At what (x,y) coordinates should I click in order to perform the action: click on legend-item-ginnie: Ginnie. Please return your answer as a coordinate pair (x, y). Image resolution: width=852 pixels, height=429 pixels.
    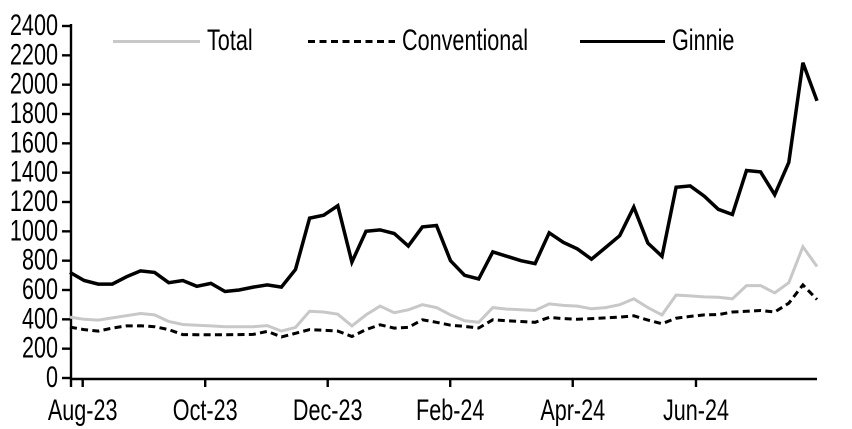
    Looking at the image, I should click on (669, 41).